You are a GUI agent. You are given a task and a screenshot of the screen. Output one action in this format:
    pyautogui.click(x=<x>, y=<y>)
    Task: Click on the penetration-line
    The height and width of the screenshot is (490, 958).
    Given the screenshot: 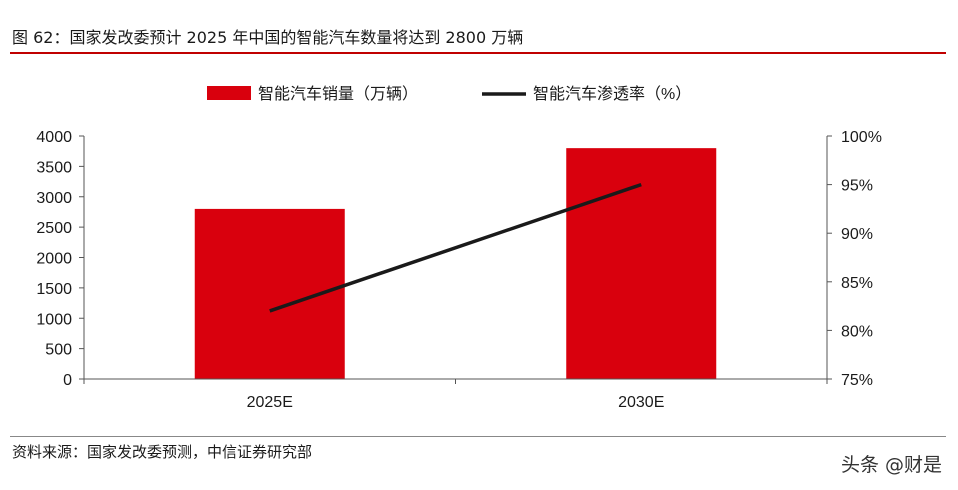 What is the action you would take?
    pyautogui.click(x=455, y=247)
    